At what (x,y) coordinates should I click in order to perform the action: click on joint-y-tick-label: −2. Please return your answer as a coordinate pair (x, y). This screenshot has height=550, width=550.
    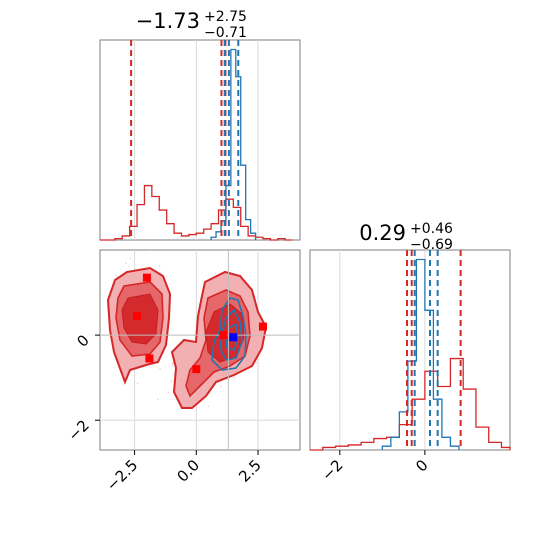
    Looking at the image, I should click on (78, 430).